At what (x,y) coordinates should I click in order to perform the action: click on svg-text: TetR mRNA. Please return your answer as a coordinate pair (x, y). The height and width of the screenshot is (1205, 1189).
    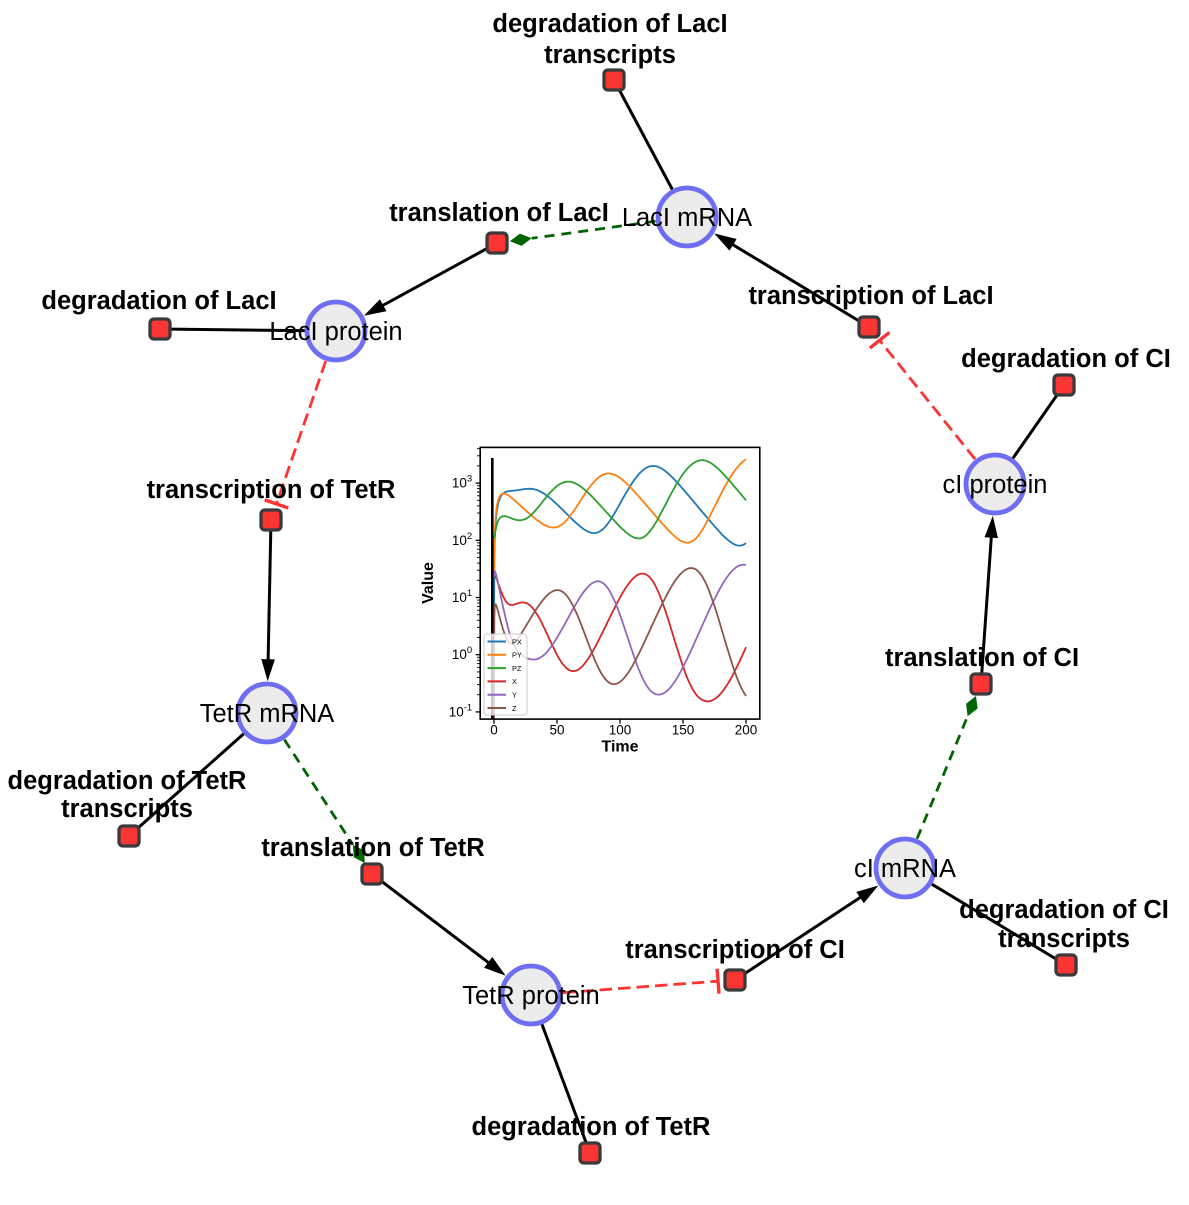
    Looking at the image, I should click on (267, 714).